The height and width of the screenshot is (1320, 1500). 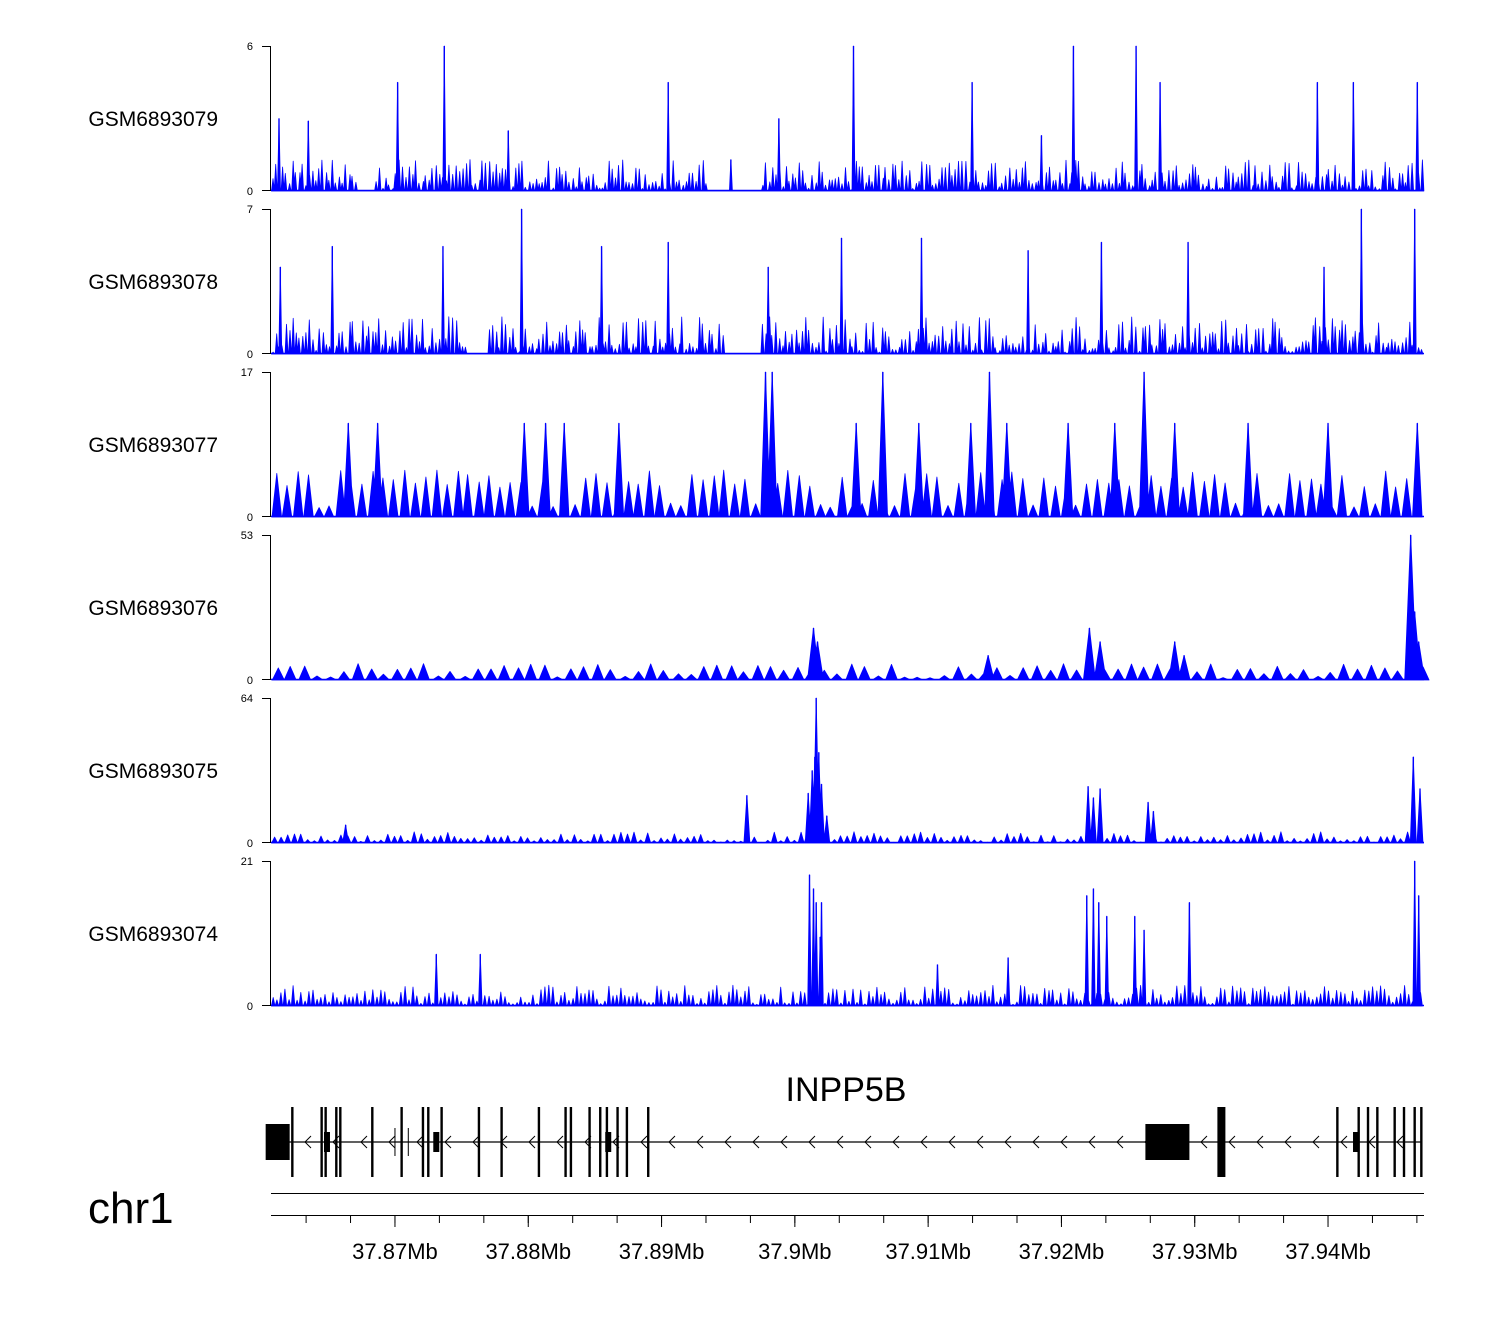 I want to click on chromosome-label: chr1, so click(x=131, y=1208).